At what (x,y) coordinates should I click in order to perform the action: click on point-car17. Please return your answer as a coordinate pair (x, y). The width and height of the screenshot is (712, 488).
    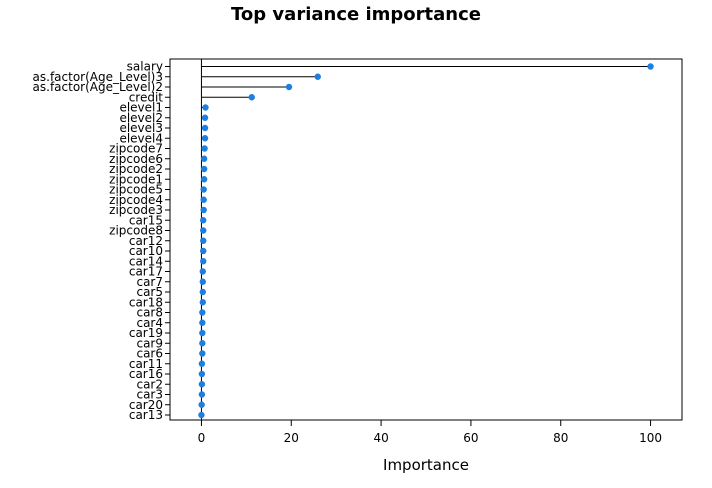
    Looking at the image, I should click on (202, 271).